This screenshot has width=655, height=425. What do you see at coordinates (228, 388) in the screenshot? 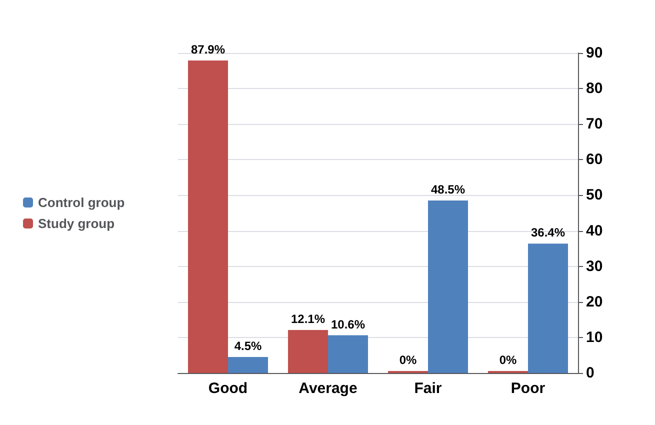
I see `x-tick-label: Good` at bounding box center [228, 388].